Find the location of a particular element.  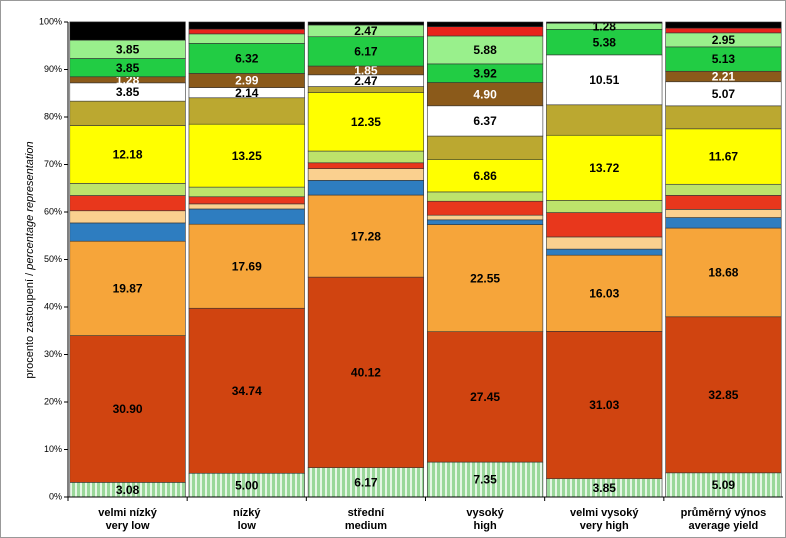

value-label: 5.09 is located at coordinates (724, 485).